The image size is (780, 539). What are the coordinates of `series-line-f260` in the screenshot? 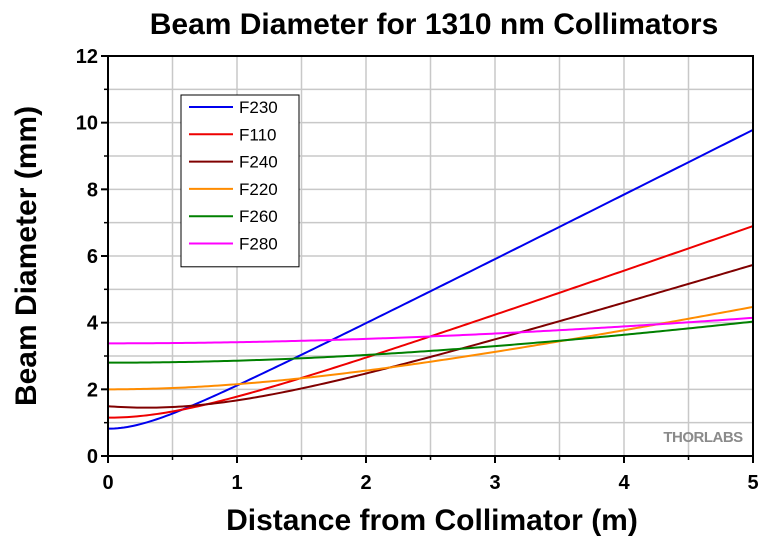 It's located at (431, 342).